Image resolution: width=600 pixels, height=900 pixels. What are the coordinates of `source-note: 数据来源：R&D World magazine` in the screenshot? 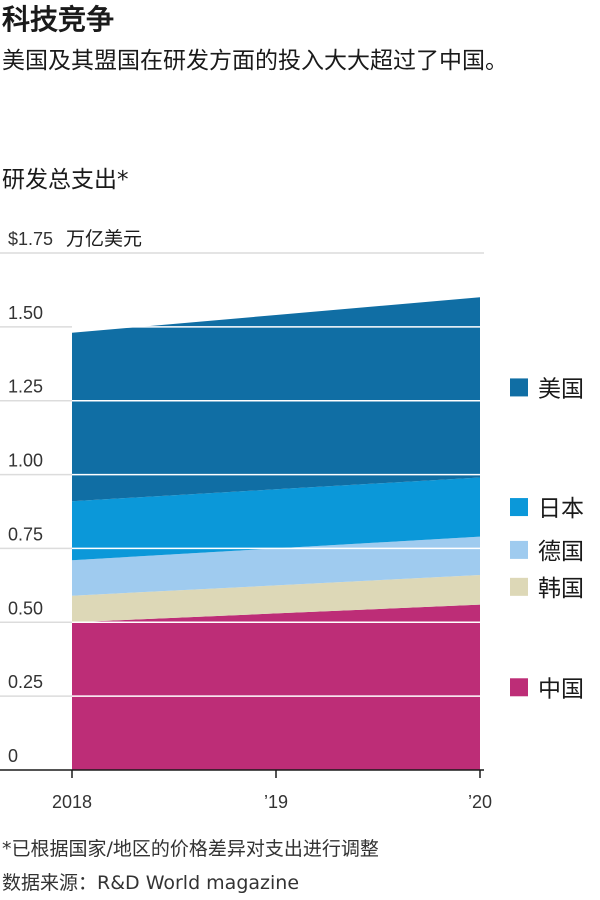 It's located at (151, 883).